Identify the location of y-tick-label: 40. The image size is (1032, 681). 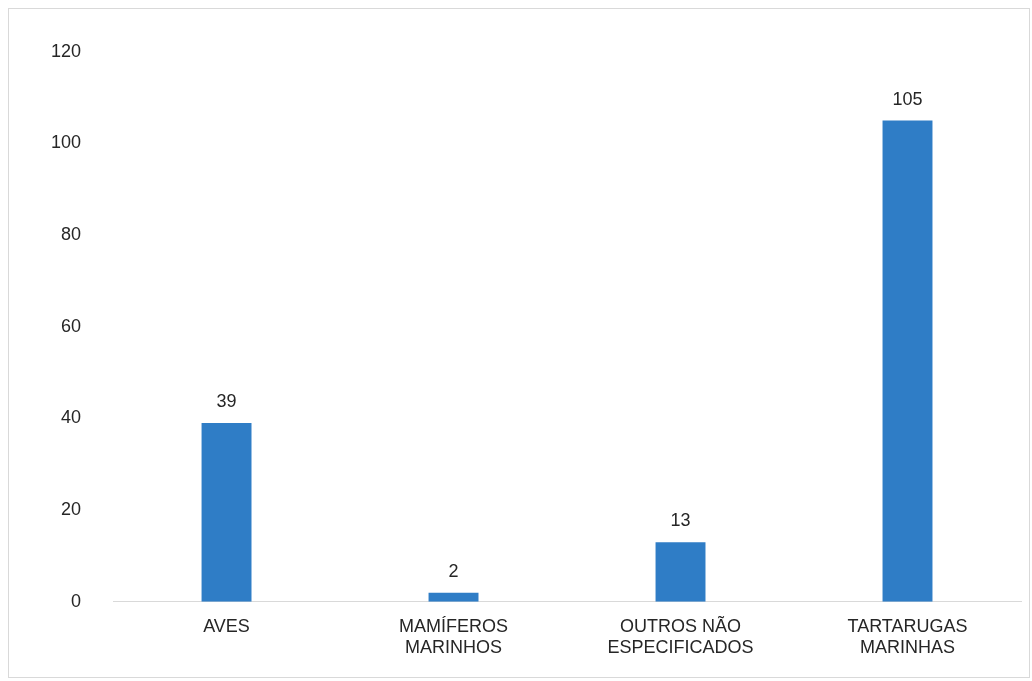
(71, 417).